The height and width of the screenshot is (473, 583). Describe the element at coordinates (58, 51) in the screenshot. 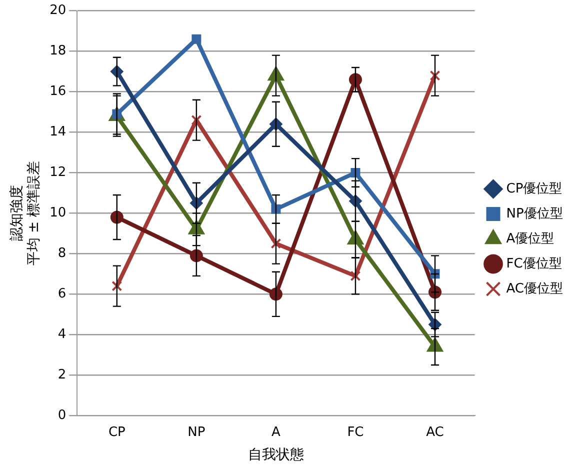

I see `y-tick-label: 18` at that location.